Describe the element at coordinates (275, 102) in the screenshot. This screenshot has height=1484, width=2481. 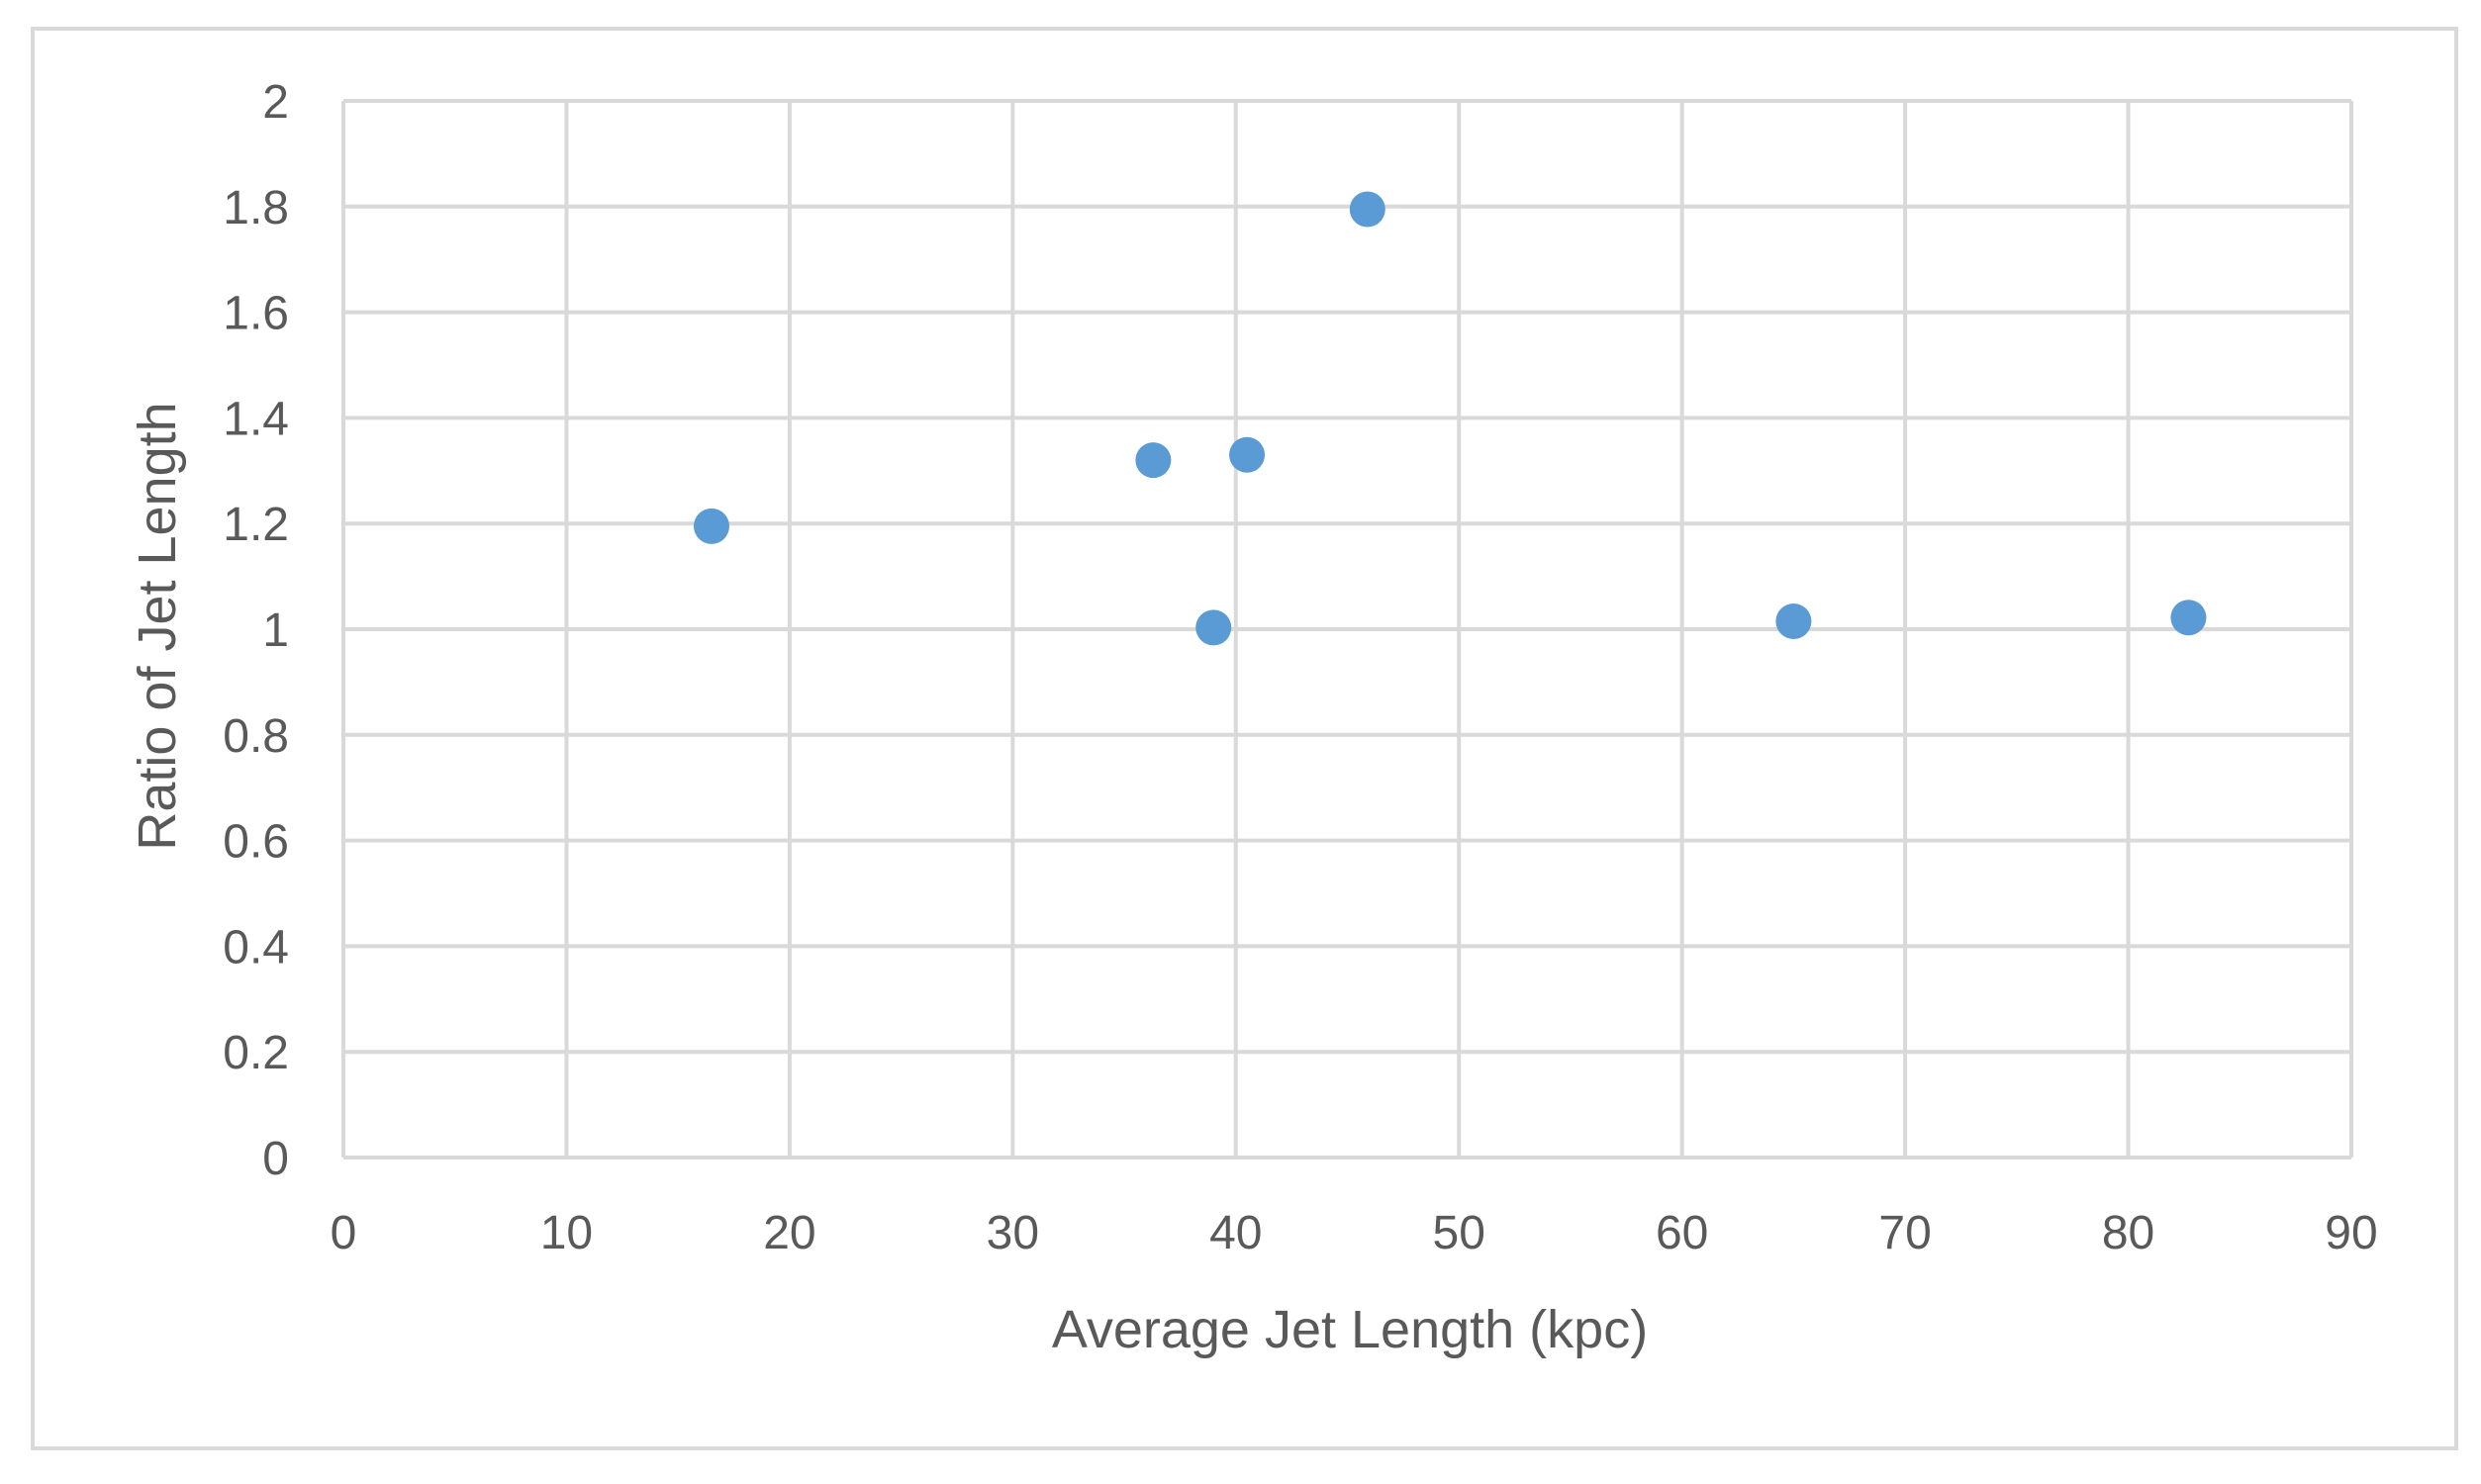
I see `y-tick-label: 2` at that location.